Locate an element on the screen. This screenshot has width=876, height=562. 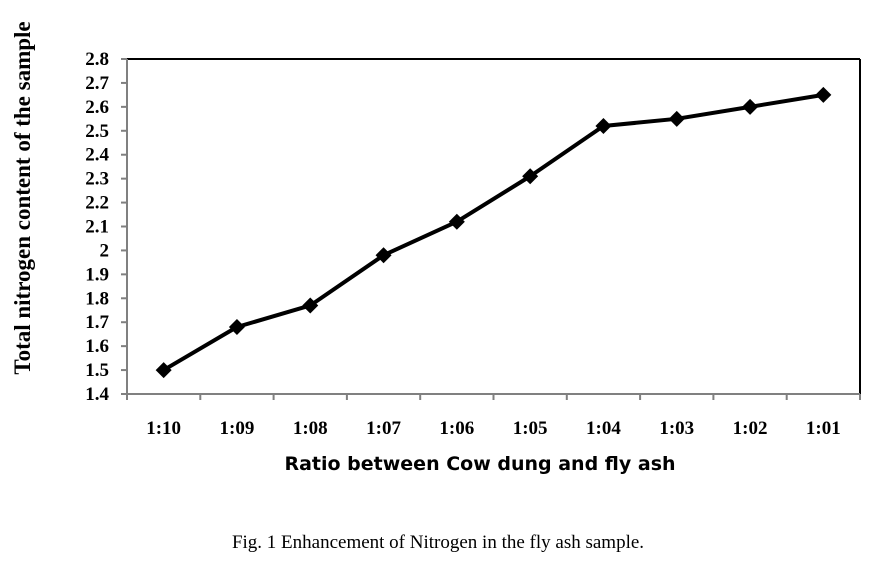
x-axis-label: Ratio between Cow dung and fly ash is located at coordinates (479, 464).